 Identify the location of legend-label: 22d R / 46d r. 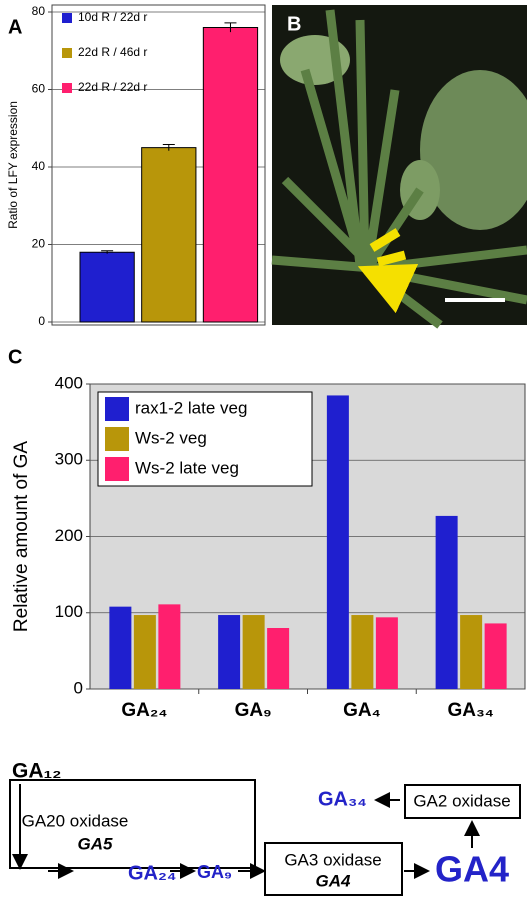
(112, 52).